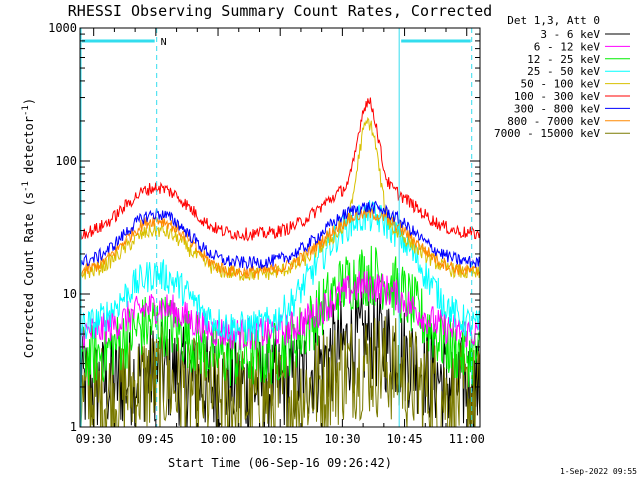 The height and width of the screenshot is (480, 640). I want to click on legend-label: 7000 - 15000 keV, so click(547, 133).